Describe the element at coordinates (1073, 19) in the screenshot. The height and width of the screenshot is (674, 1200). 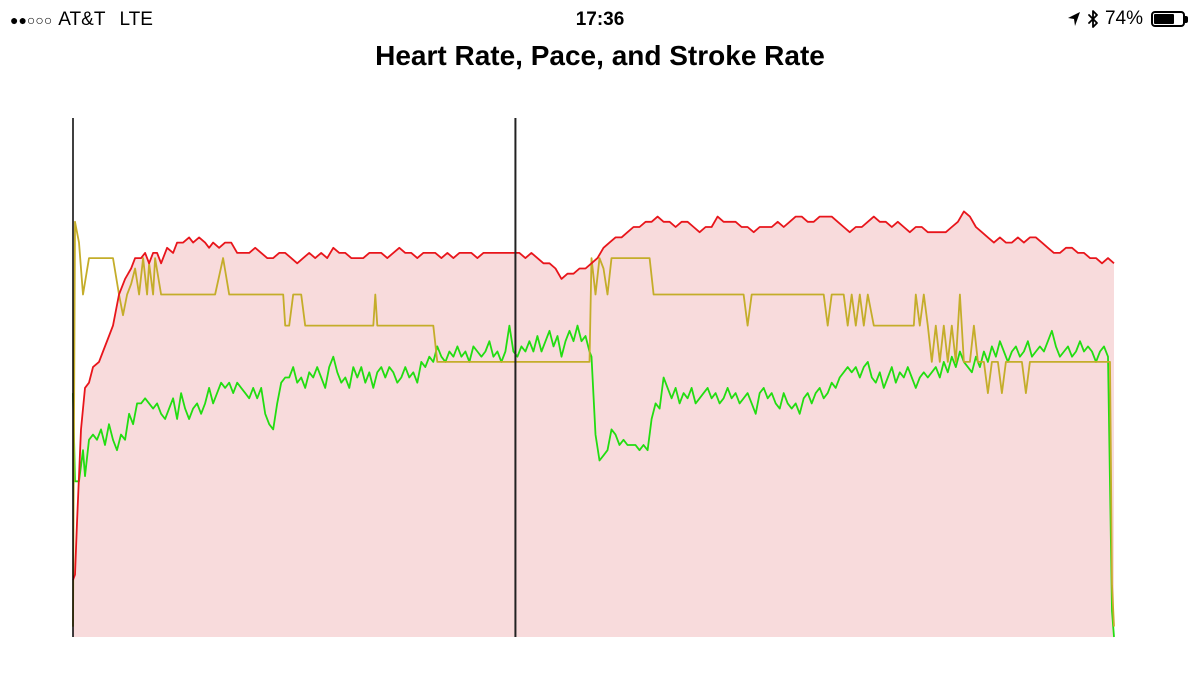
I see `location-arrow-icon` at that location.